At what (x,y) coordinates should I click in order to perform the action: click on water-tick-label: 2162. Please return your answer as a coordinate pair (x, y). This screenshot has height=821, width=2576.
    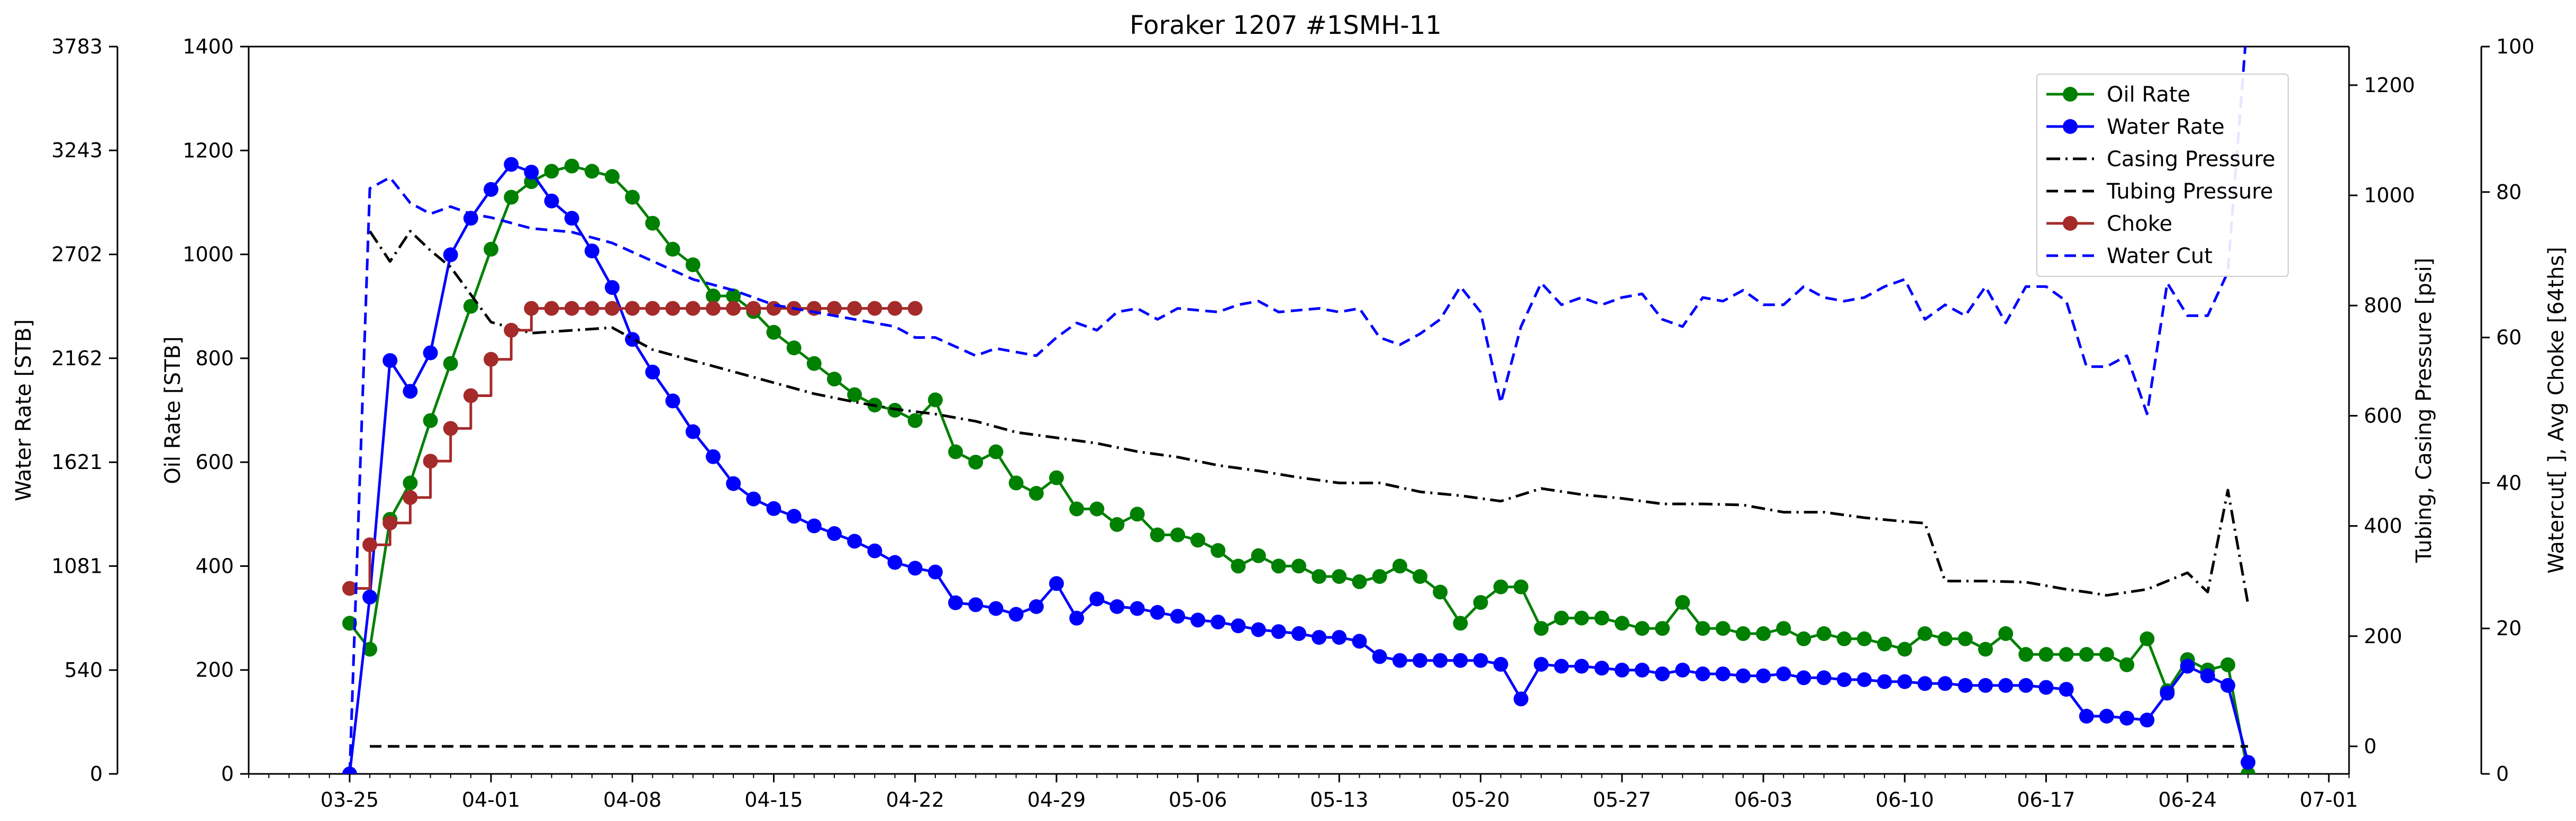
    Looking at the image, I should click on (77, 358).